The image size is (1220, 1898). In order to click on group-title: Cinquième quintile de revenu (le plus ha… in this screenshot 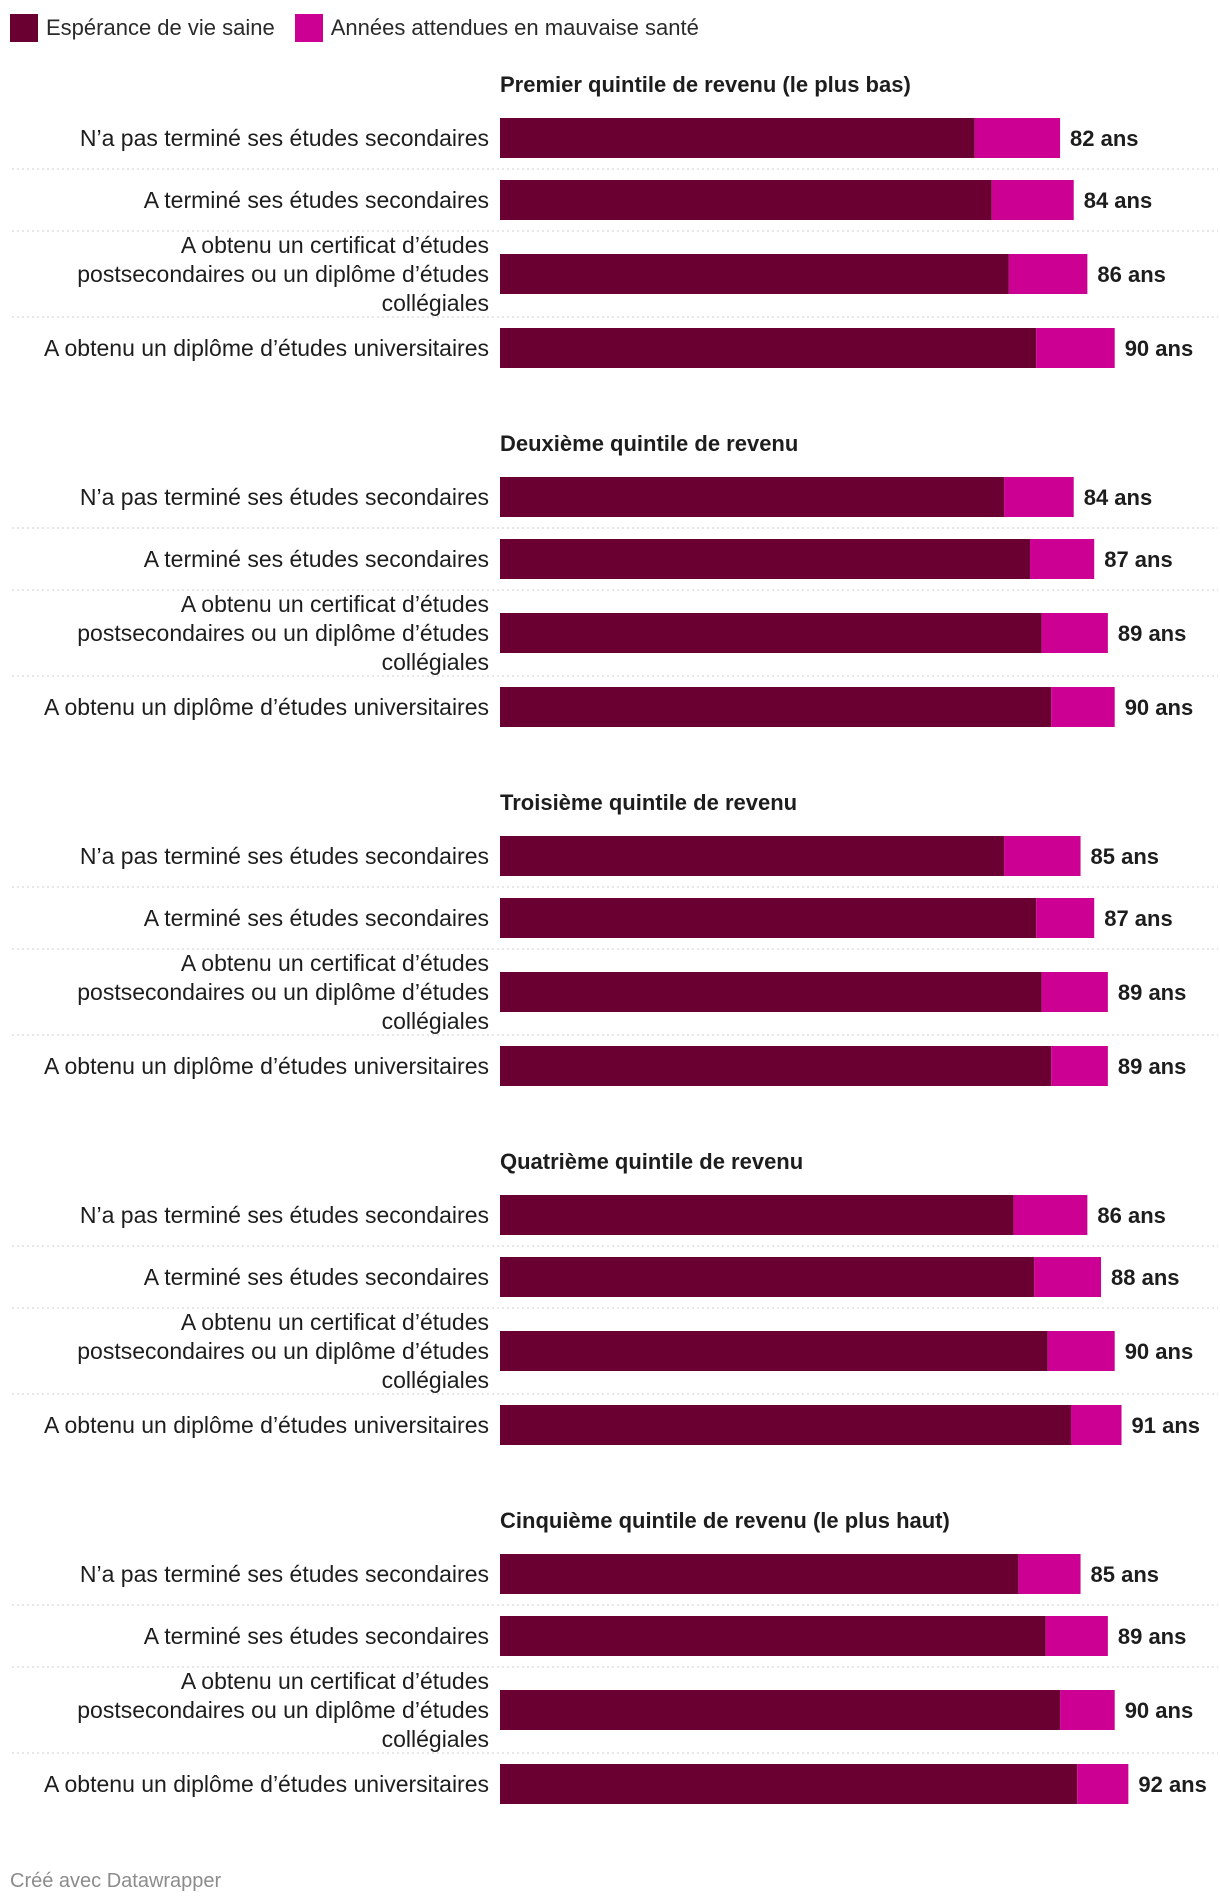, I will do `click(725, 1520)`.